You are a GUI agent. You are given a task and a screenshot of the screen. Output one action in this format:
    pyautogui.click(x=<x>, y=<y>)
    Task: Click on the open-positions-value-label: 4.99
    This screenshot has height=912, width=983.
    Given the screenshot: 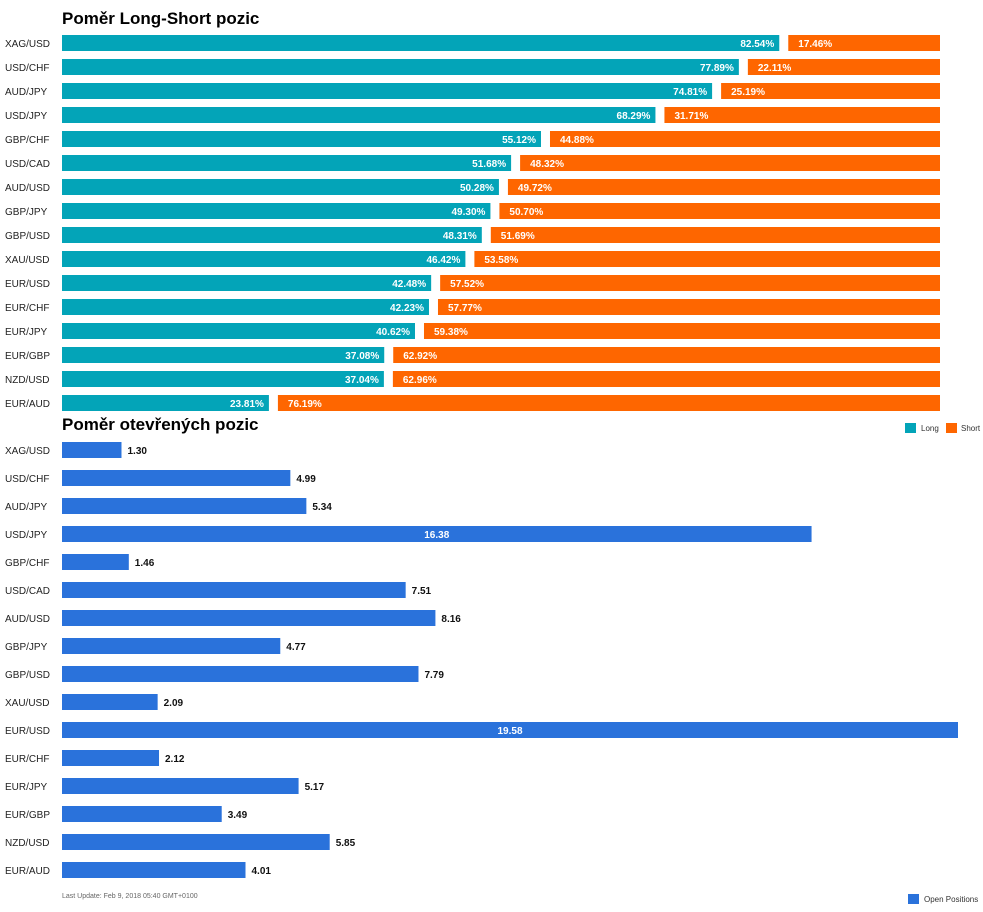 What is the action you would take?
    pyautogui.click(x=306, y=479)
    